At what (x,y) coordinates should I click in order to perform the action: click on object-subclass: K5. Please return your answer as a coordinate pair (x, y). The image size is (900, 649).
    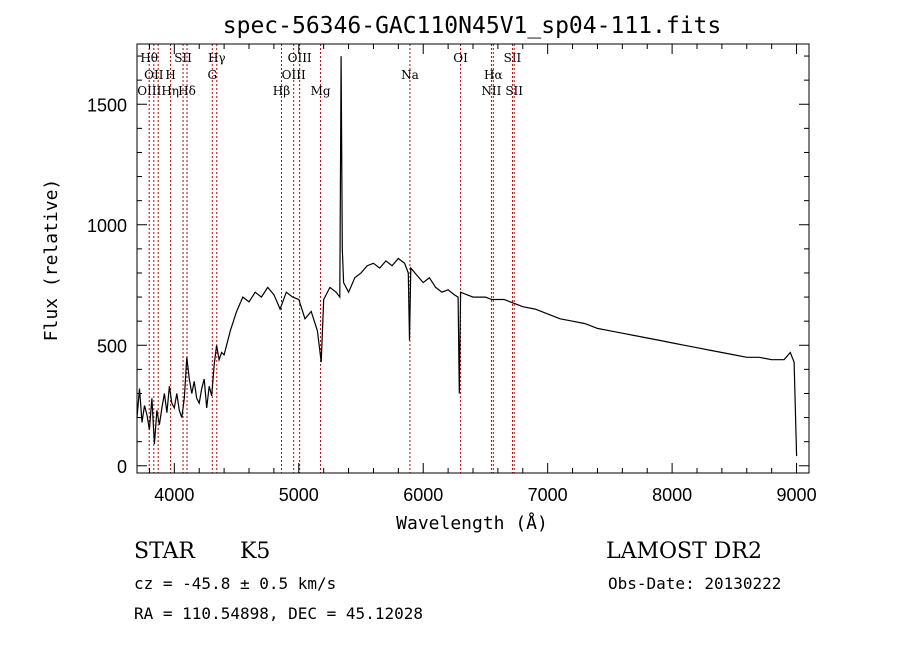
    Looking at the image, I should click on (255, 551).